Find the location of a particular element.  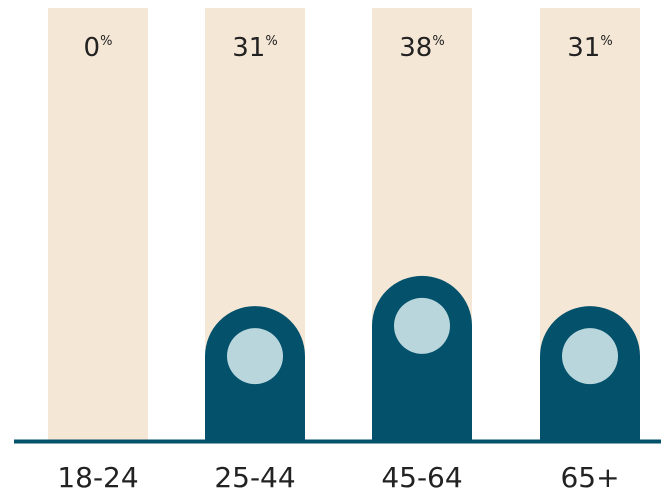

bar-markers is located at coordinates (422, 341).